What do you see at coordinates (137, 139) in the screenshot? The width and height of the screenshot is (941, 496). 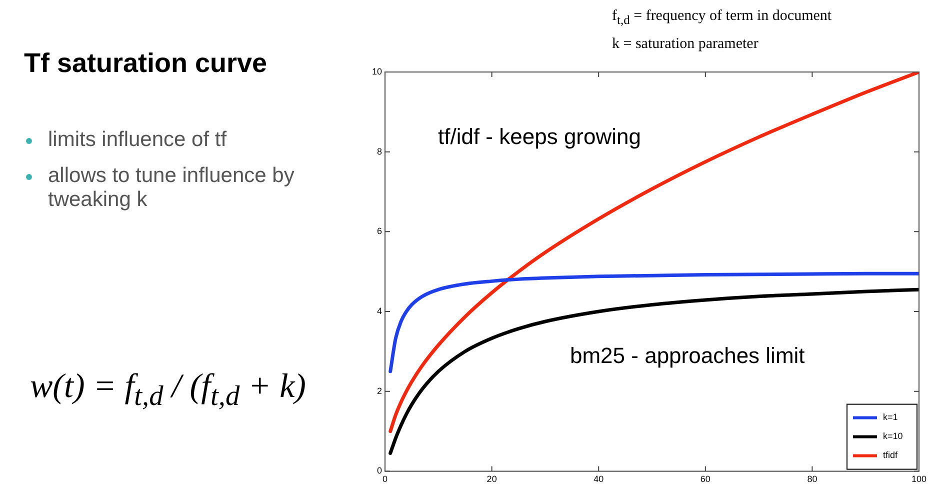 I see `text: limits influence of tf` at bounding box center [137, 139].